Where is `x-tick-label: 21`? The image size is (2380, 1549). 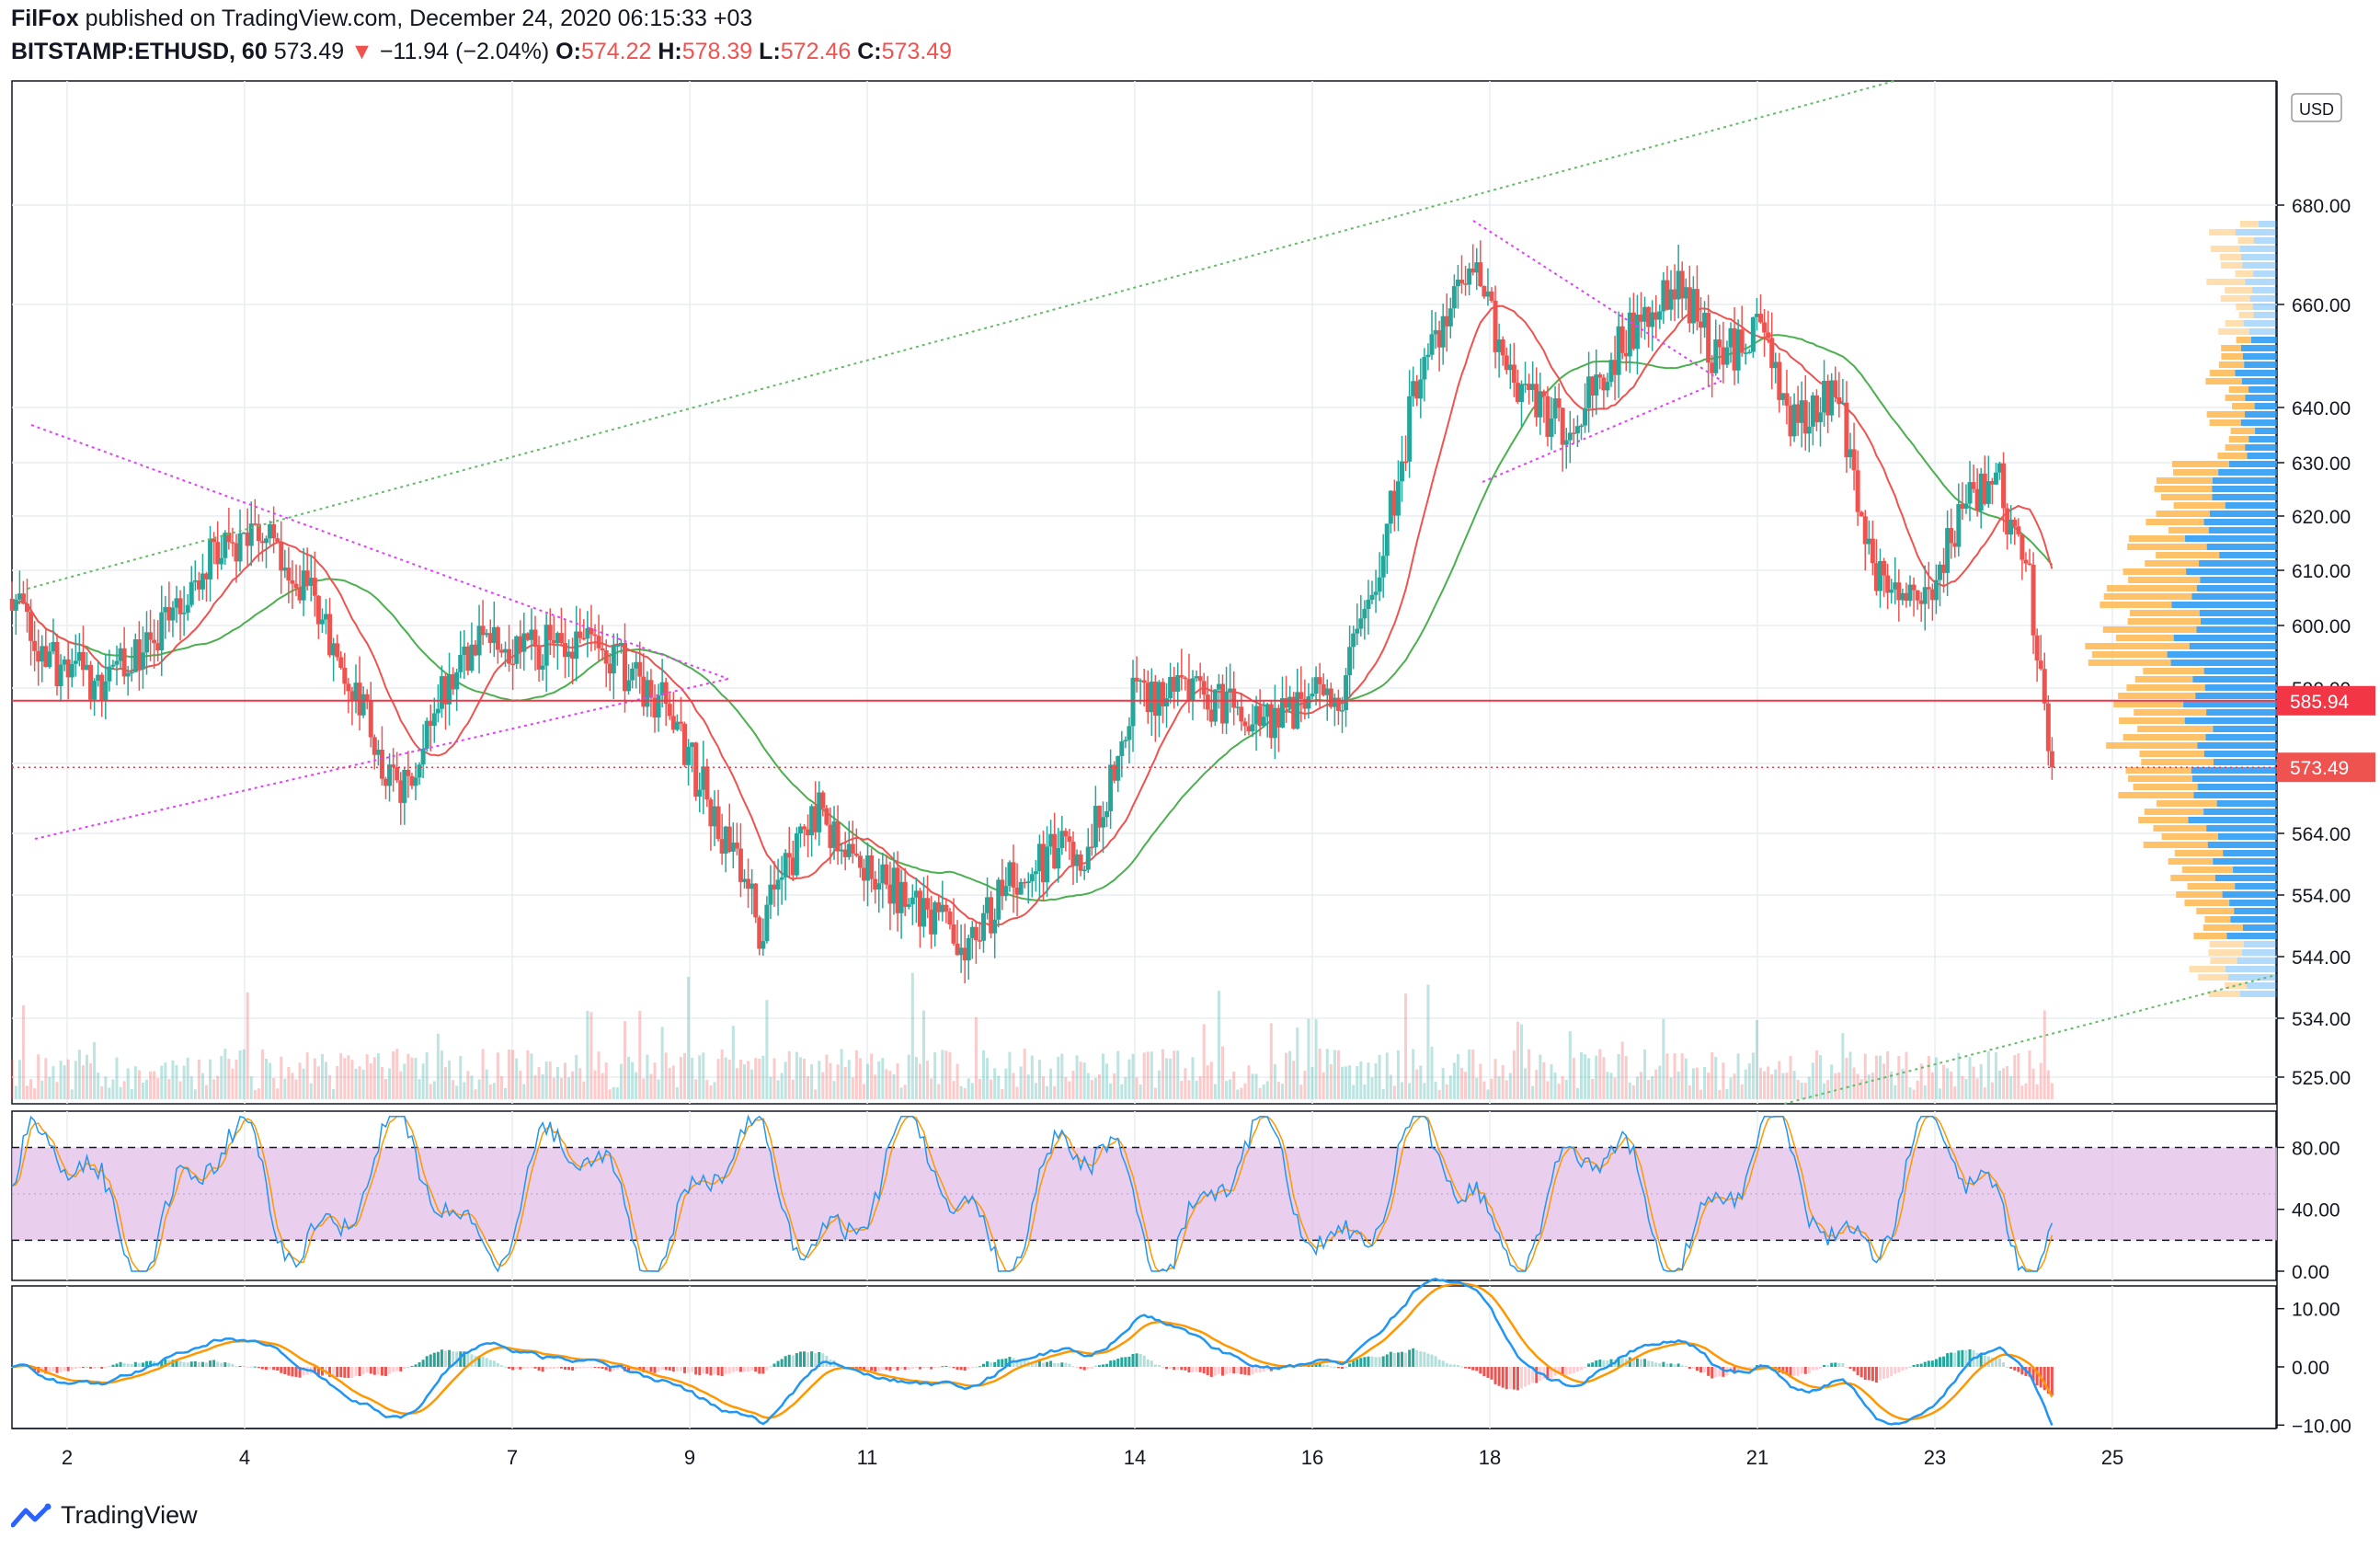 x-tick-label: 21 is located at coordinates (1757, 1457).